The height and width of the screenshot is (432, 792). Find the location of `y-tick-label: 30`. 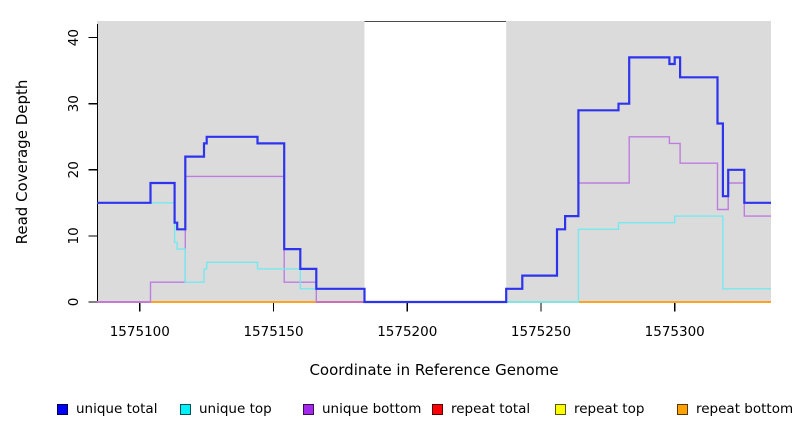

y-tick-label: 30 is located at coordinates (74, 103).